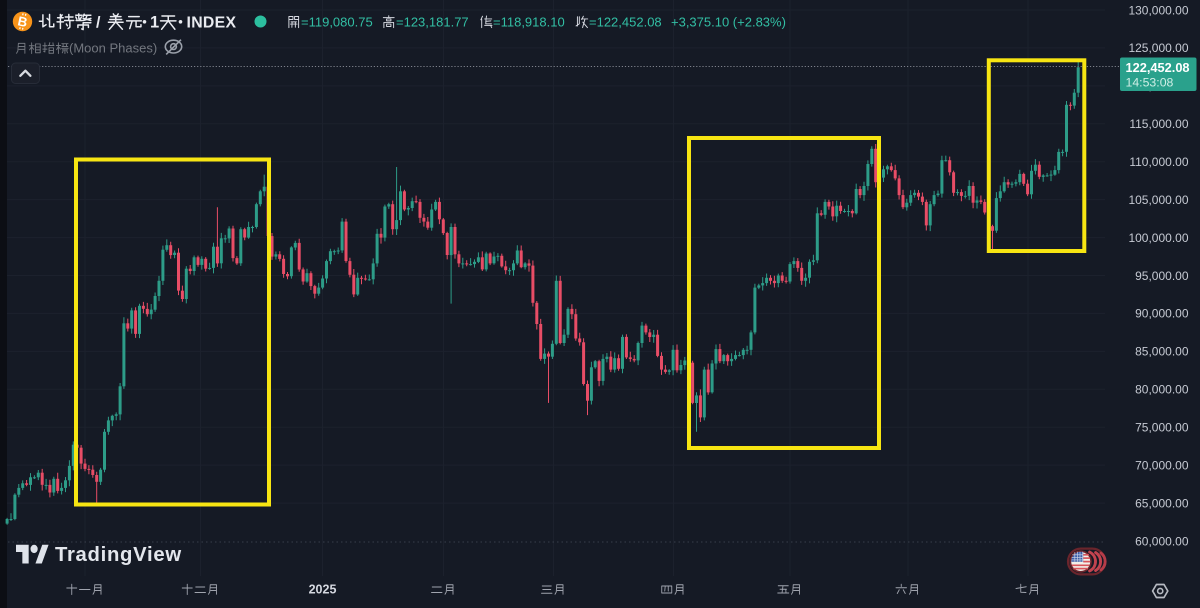 The width and height of the screenshot is (1200, 608). What do you see at coordinates (118, 555) in the screenshot?
I see `svg-text: TradingView` at bounding box center [118, 555].